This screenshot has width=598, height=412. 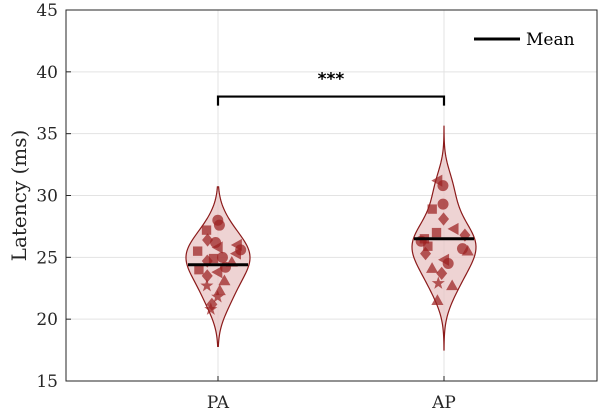 I want to click on significance-bracket, so click(x=331, y=100).